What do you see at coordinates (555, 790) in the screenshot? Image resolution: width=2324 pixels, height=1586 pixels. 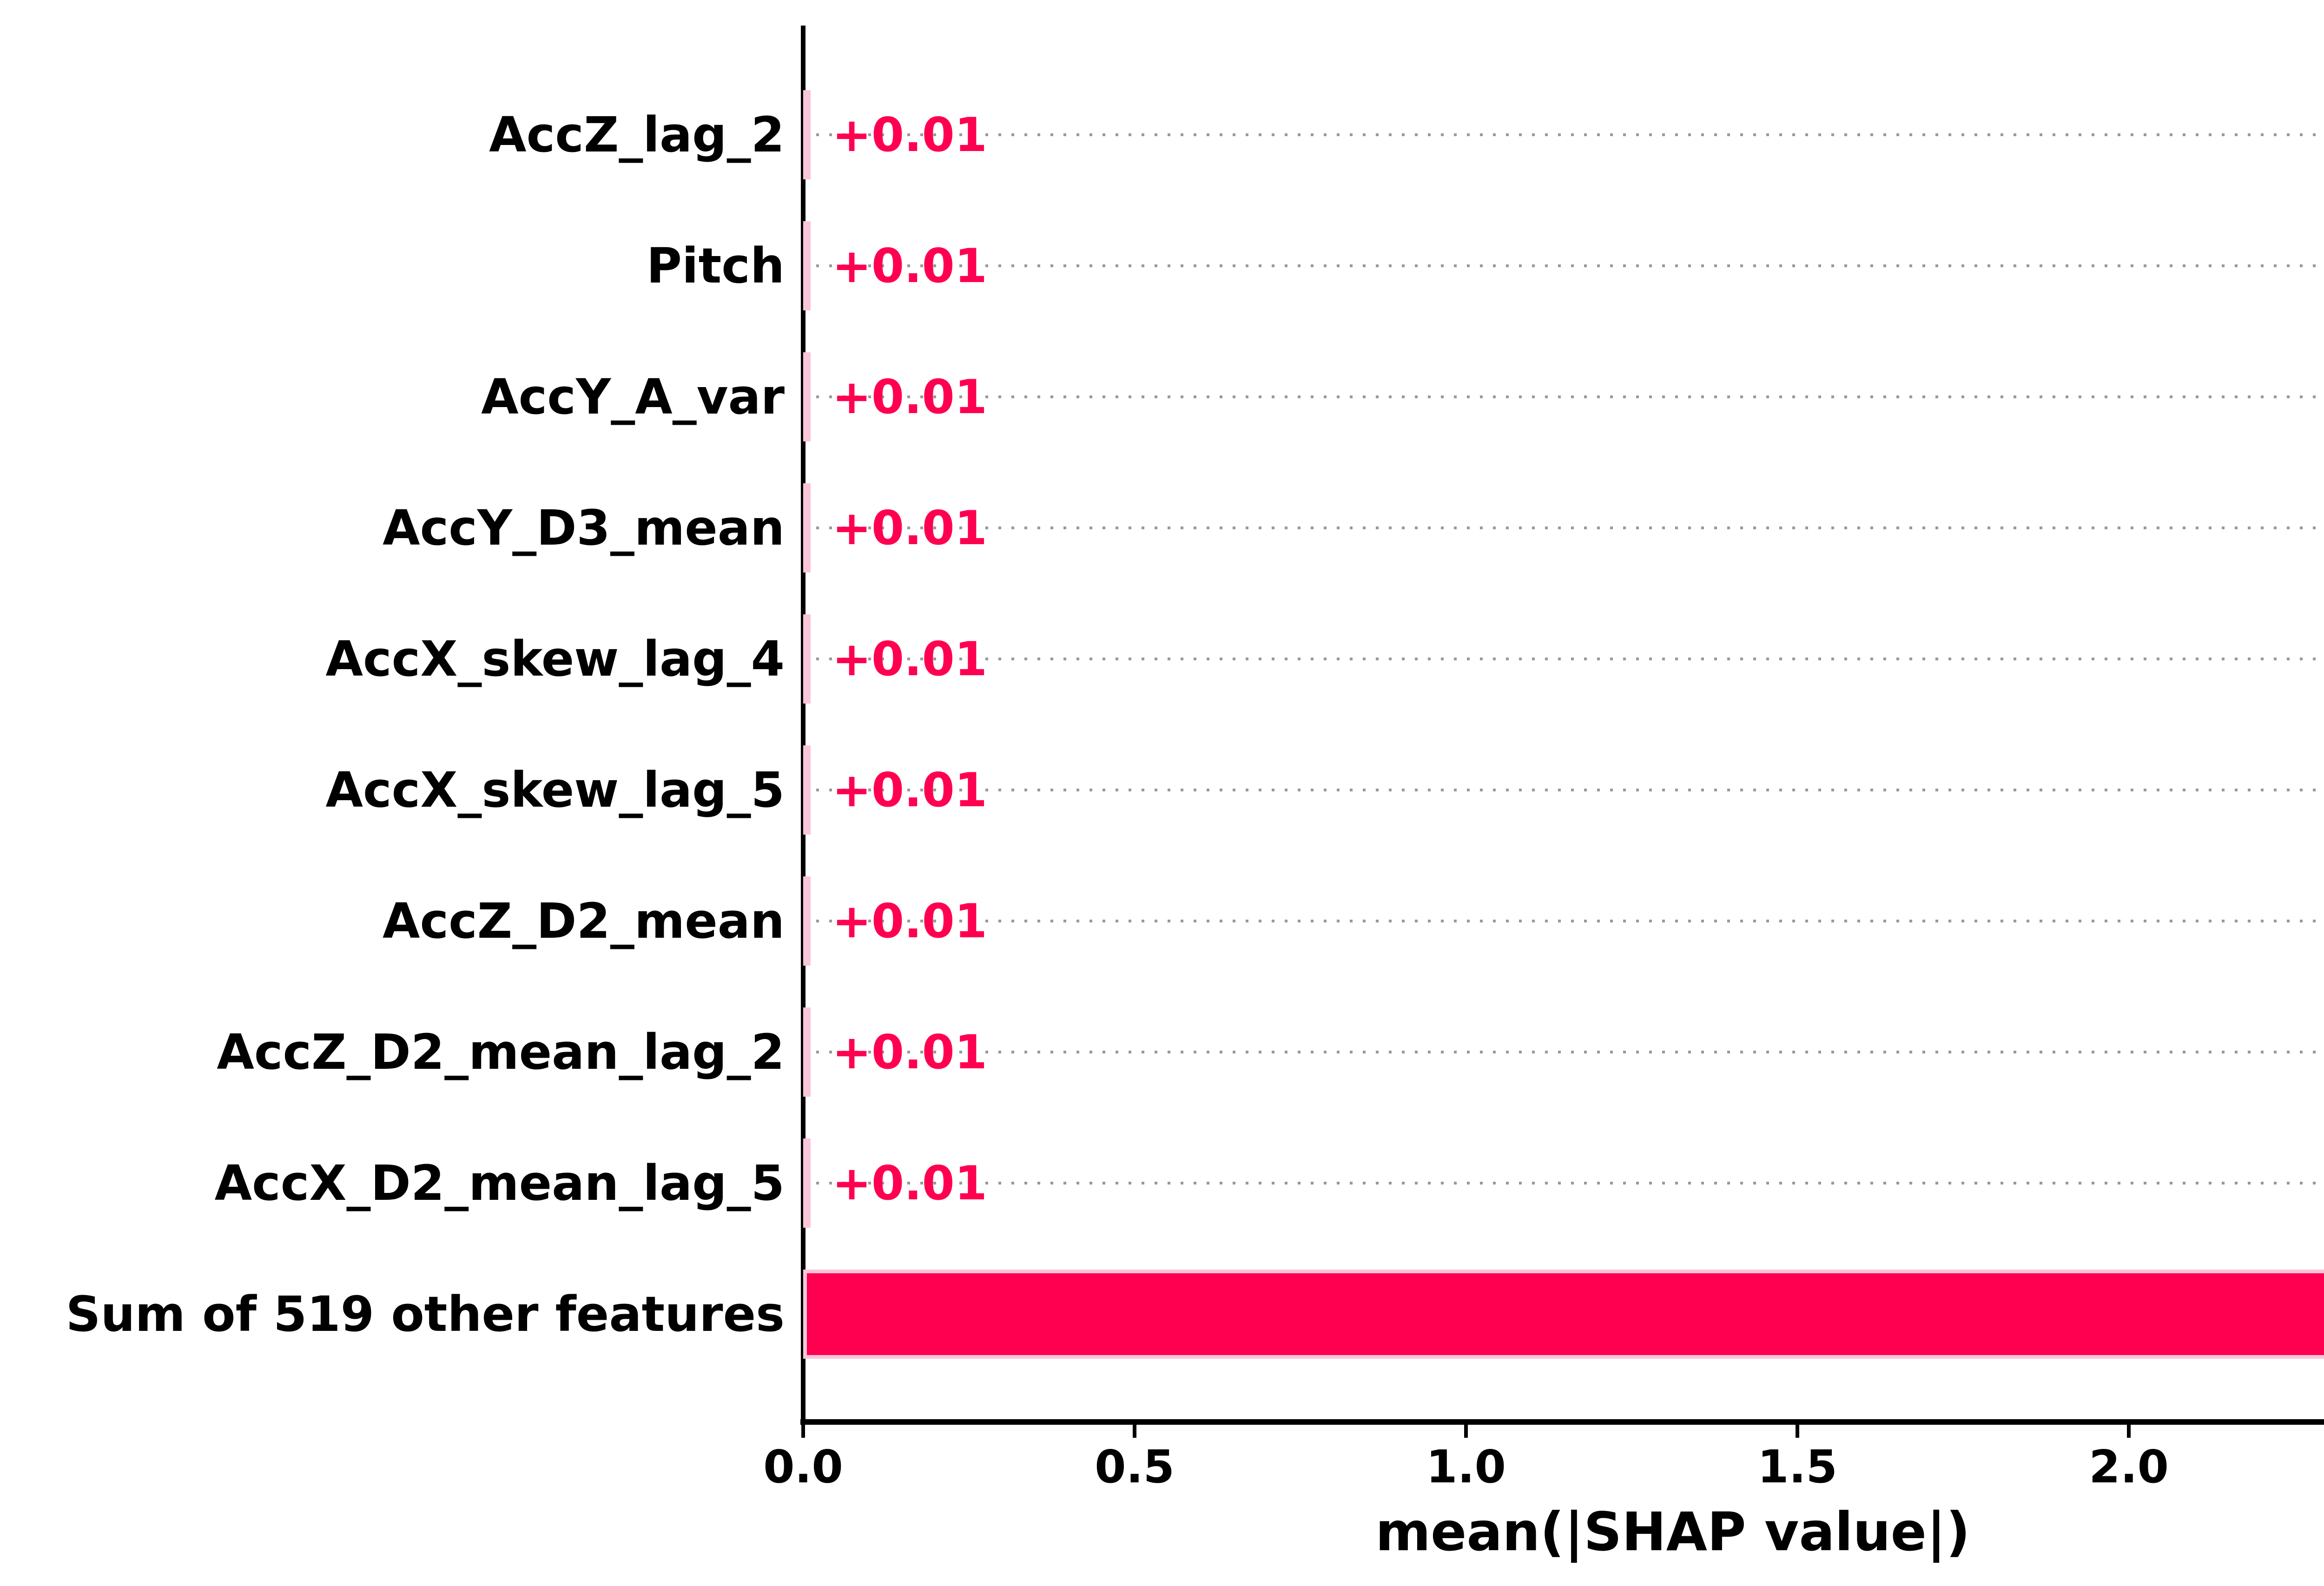 I see `feature-label: AccX_skew_lag_5` at bounding box center [555, 790].